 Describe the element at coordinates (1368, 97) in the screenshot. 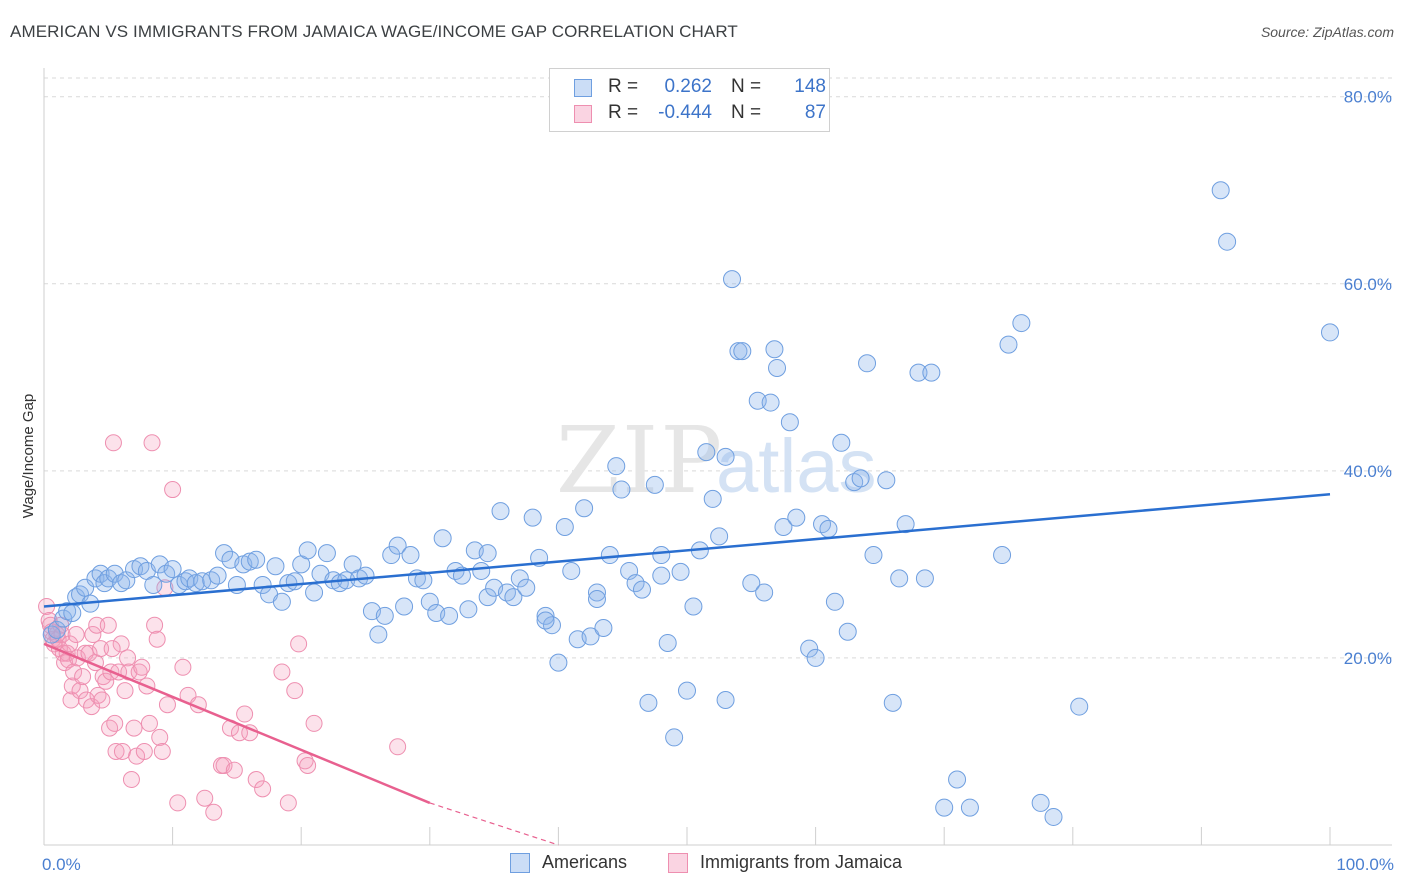

I see `y-tick-label: 80.0%` at that location.